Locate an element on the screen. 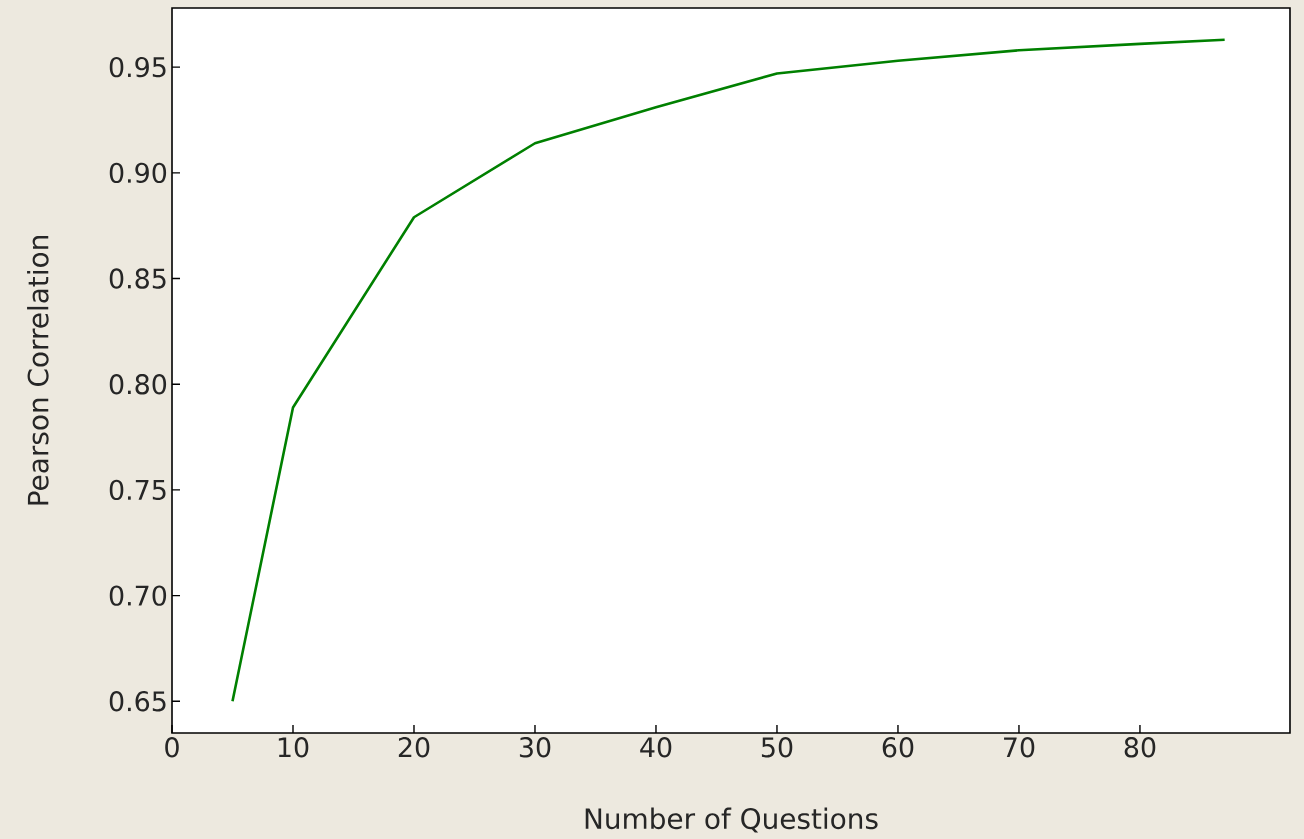  x-tick-label: 70 is located at coordinates (1019, 747).